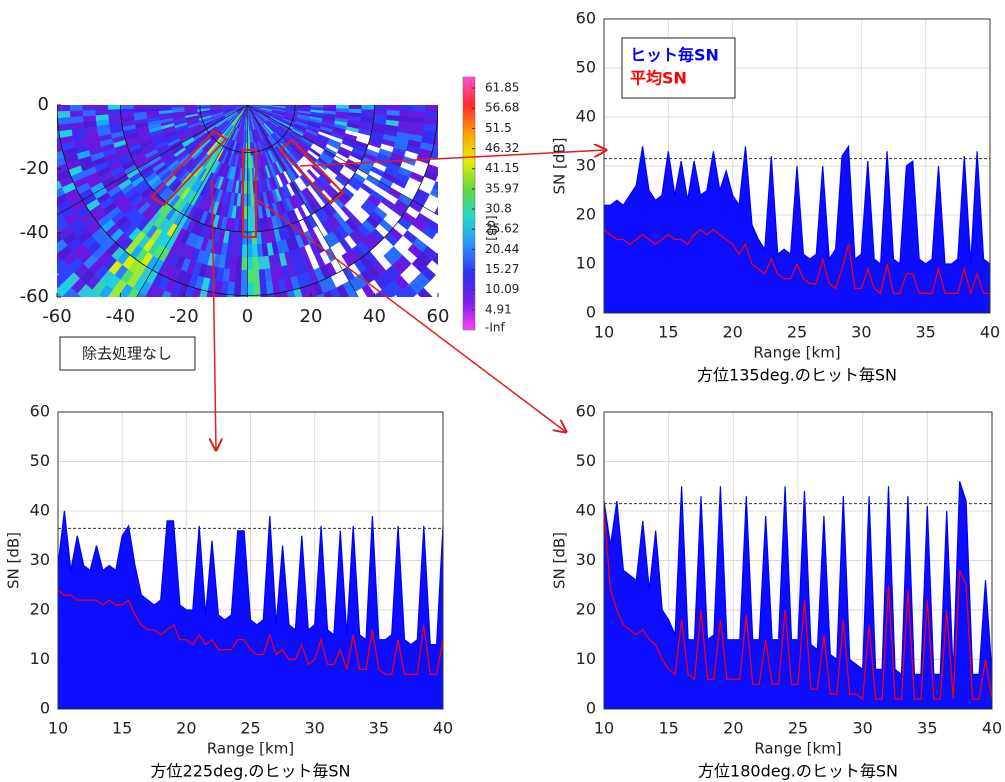 Image resolution: width=1005 pixels, height=782 pixels. What do you see at coordinates (927, 728) in the screenshot?
I see `x-tick-label: 35` at bounding box center [927, 728].